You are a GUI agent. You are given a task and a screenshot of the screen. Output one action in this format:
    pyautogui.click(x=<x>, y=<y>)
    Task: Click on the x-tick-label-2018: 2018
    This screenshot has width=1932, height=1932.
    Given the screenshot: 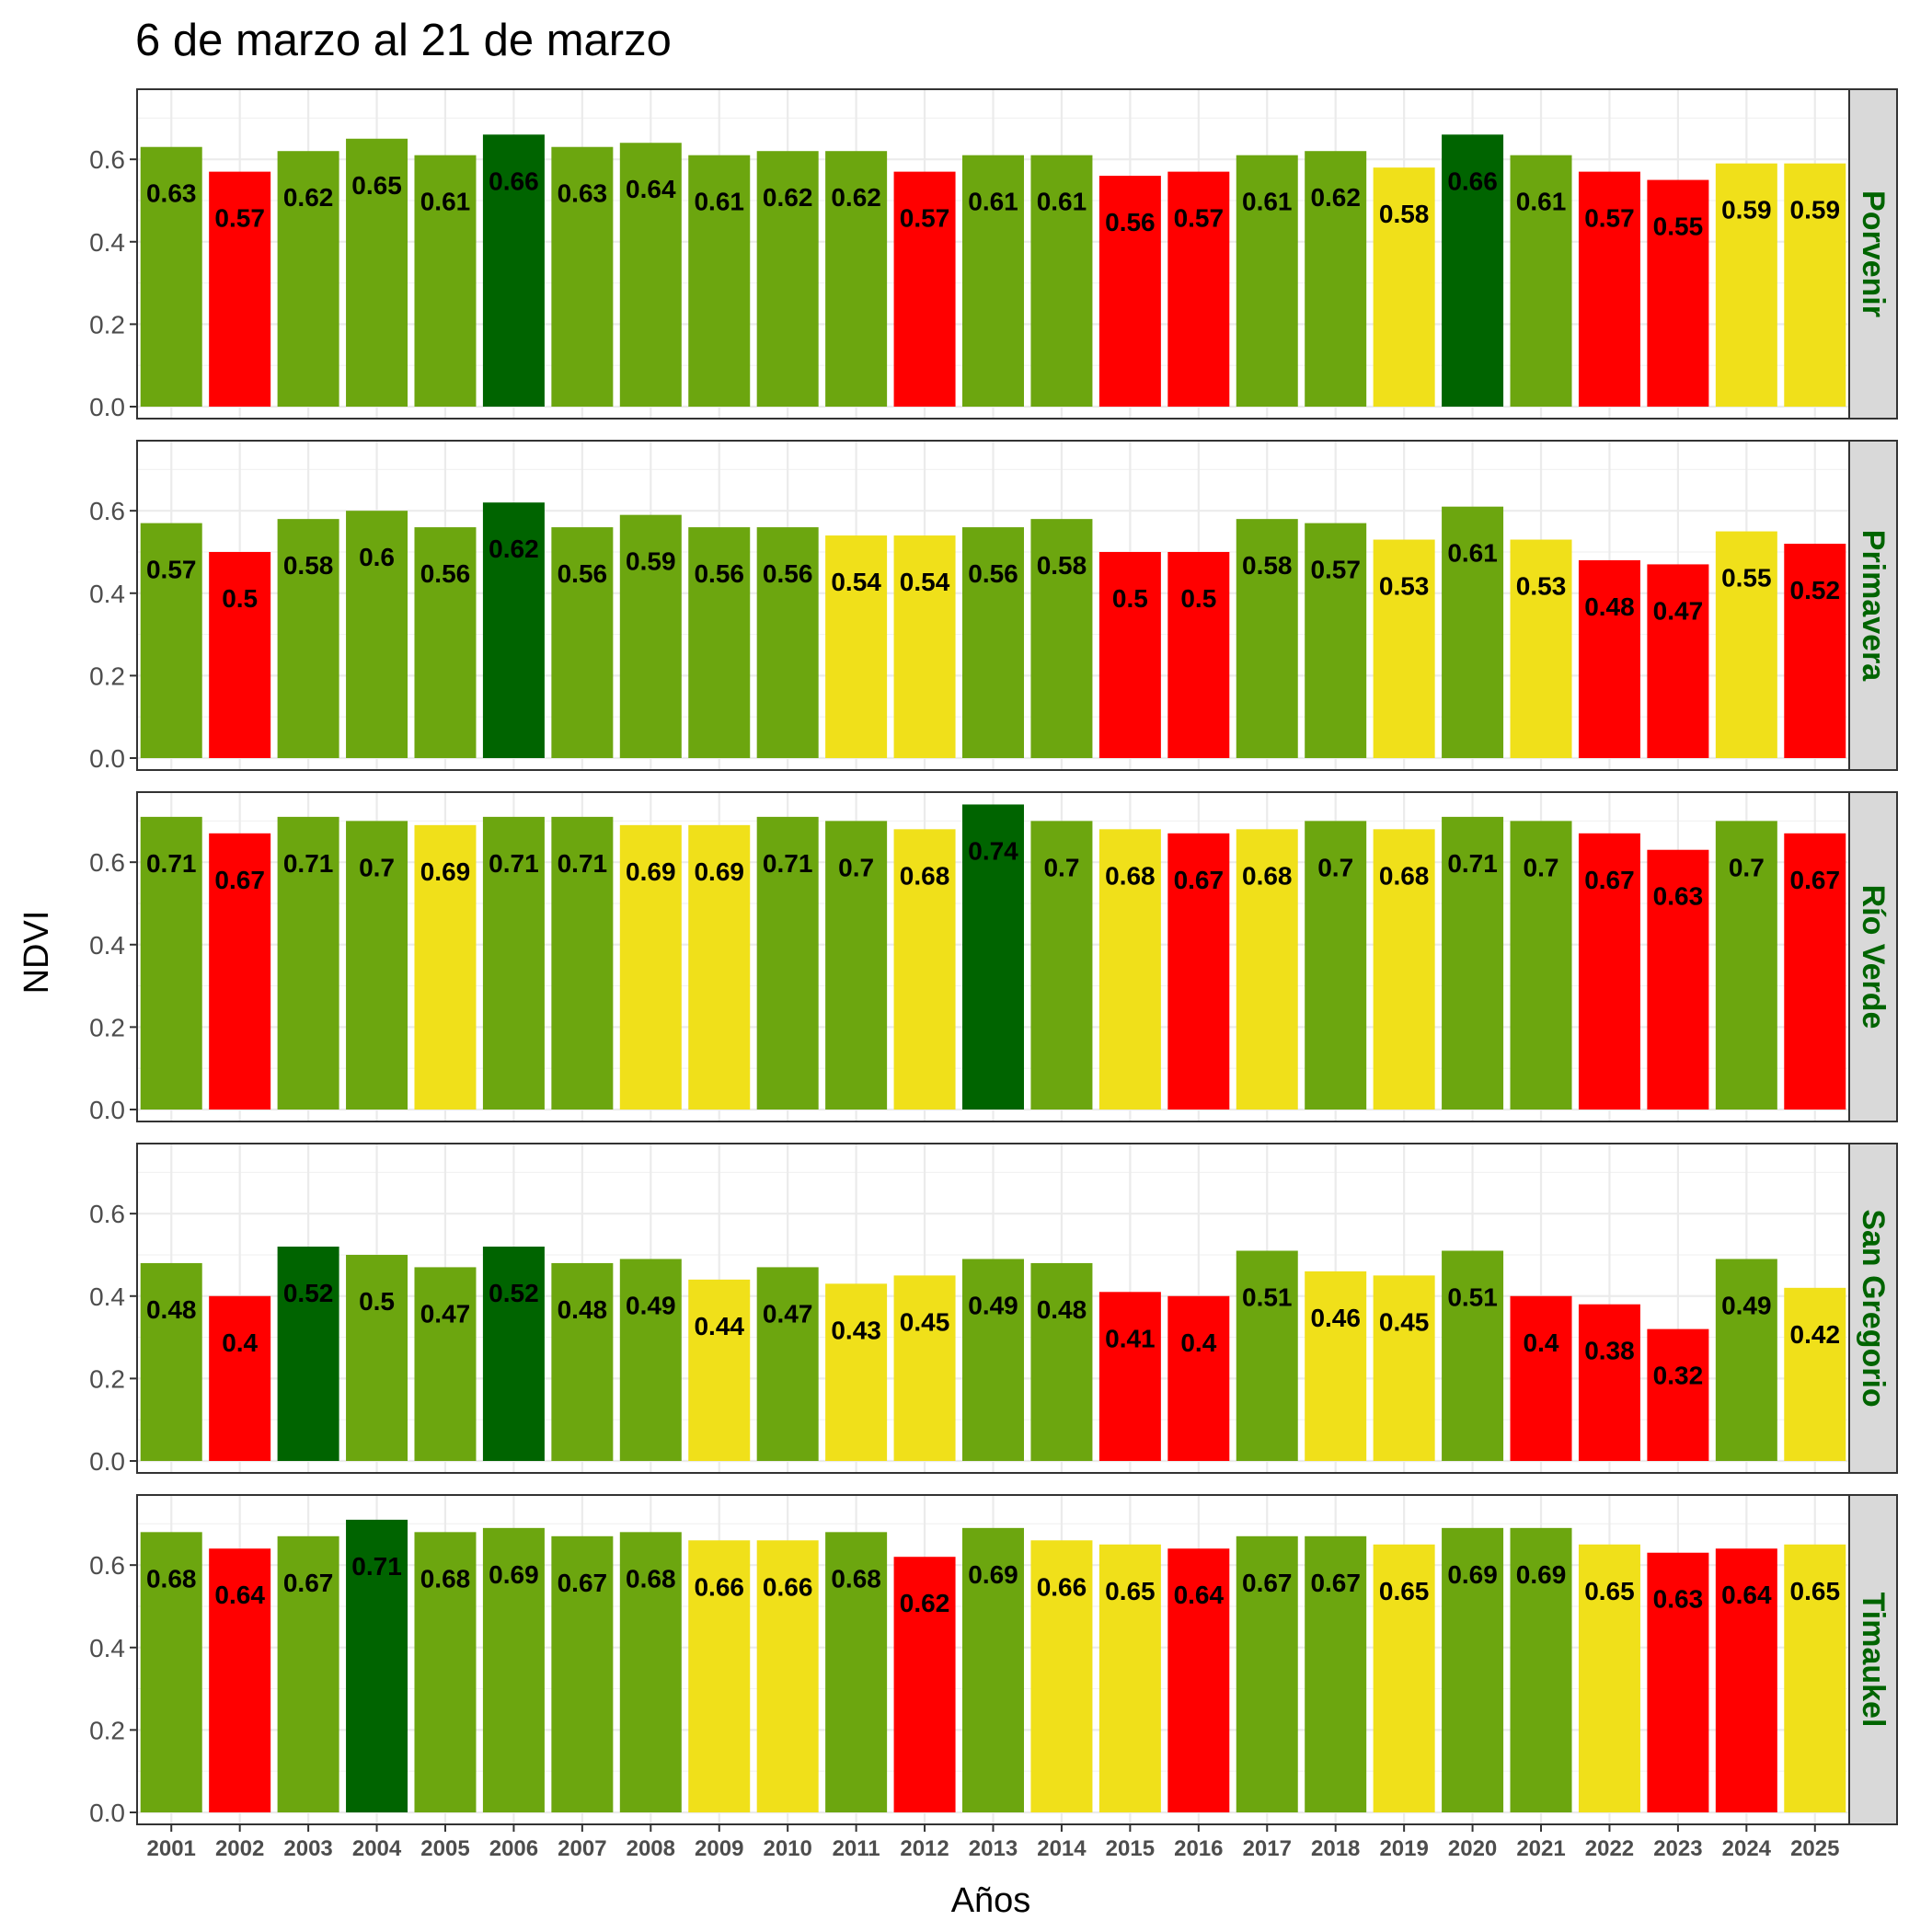 What is the action you would take?
    pyautogui.click(x=1335, y=1848)
    